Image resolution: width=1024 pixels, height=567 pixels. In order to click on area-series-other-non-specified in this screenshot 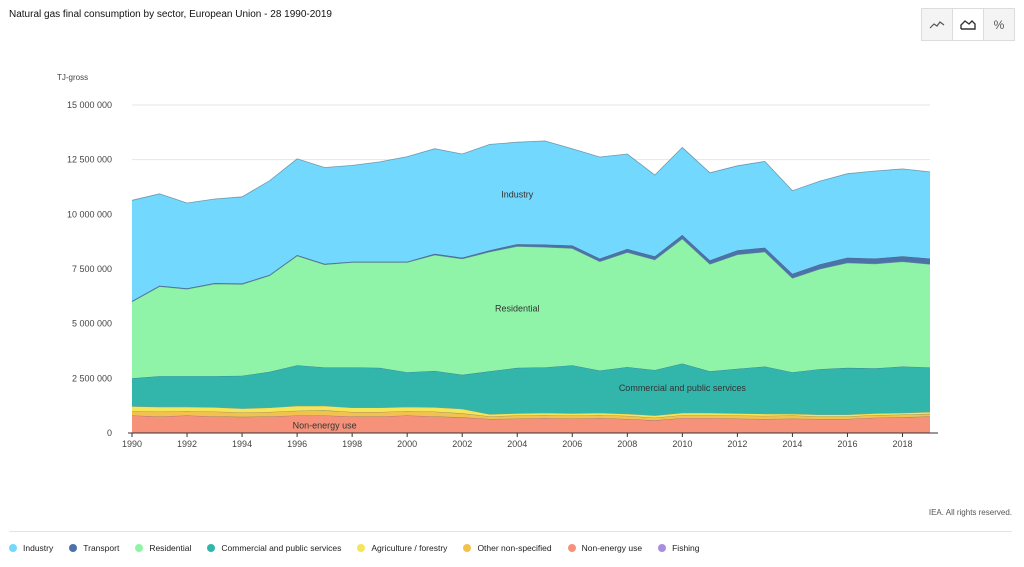, I will do `click(531, 415)`.